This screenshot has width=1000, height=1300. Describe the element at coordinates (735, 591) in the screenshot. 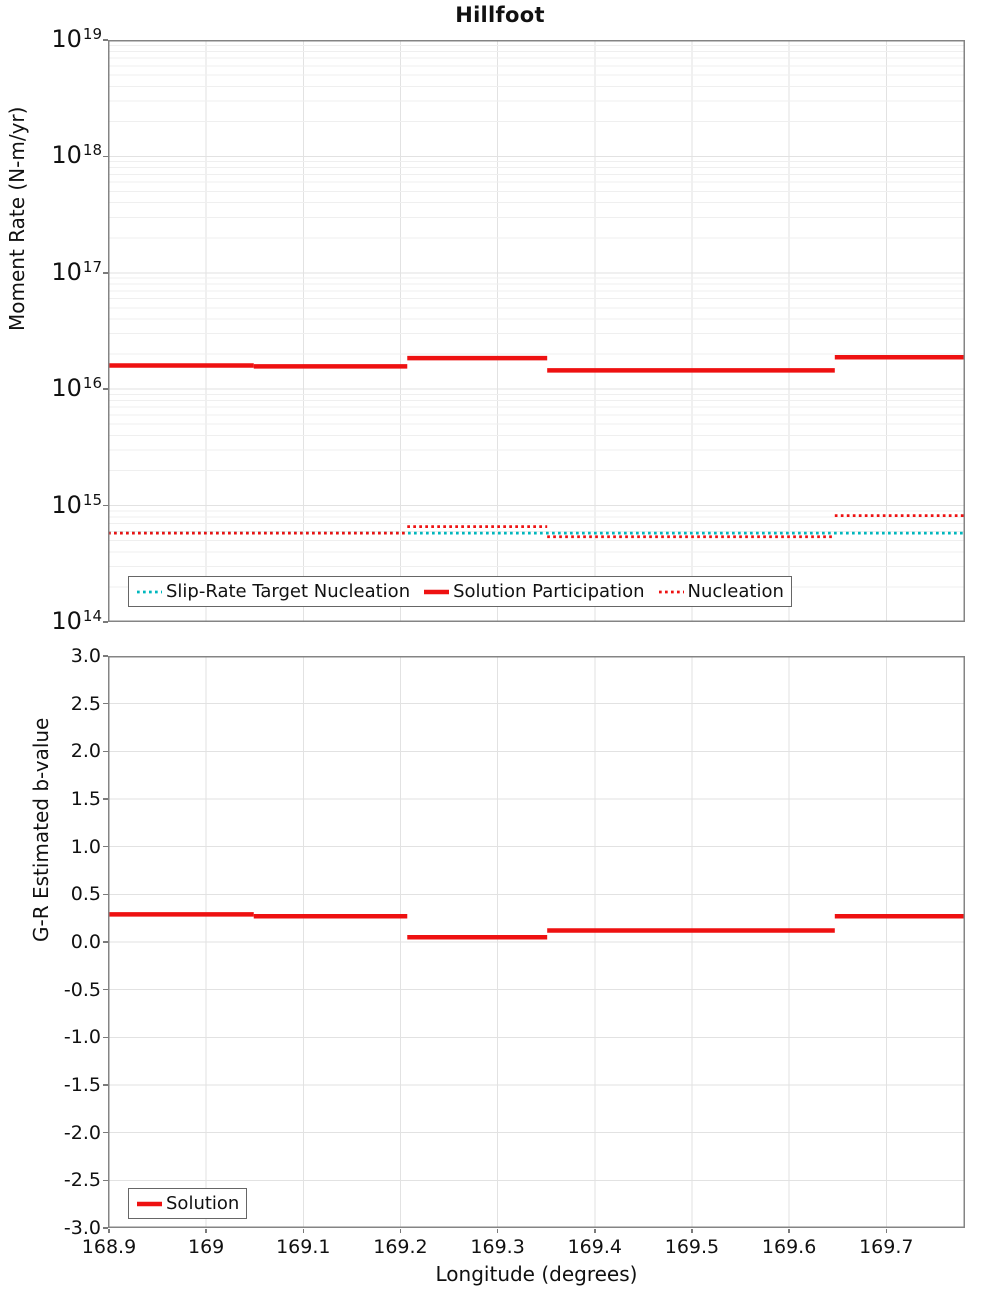

I see `legend-label-nucleation: Nucleation` at that location.